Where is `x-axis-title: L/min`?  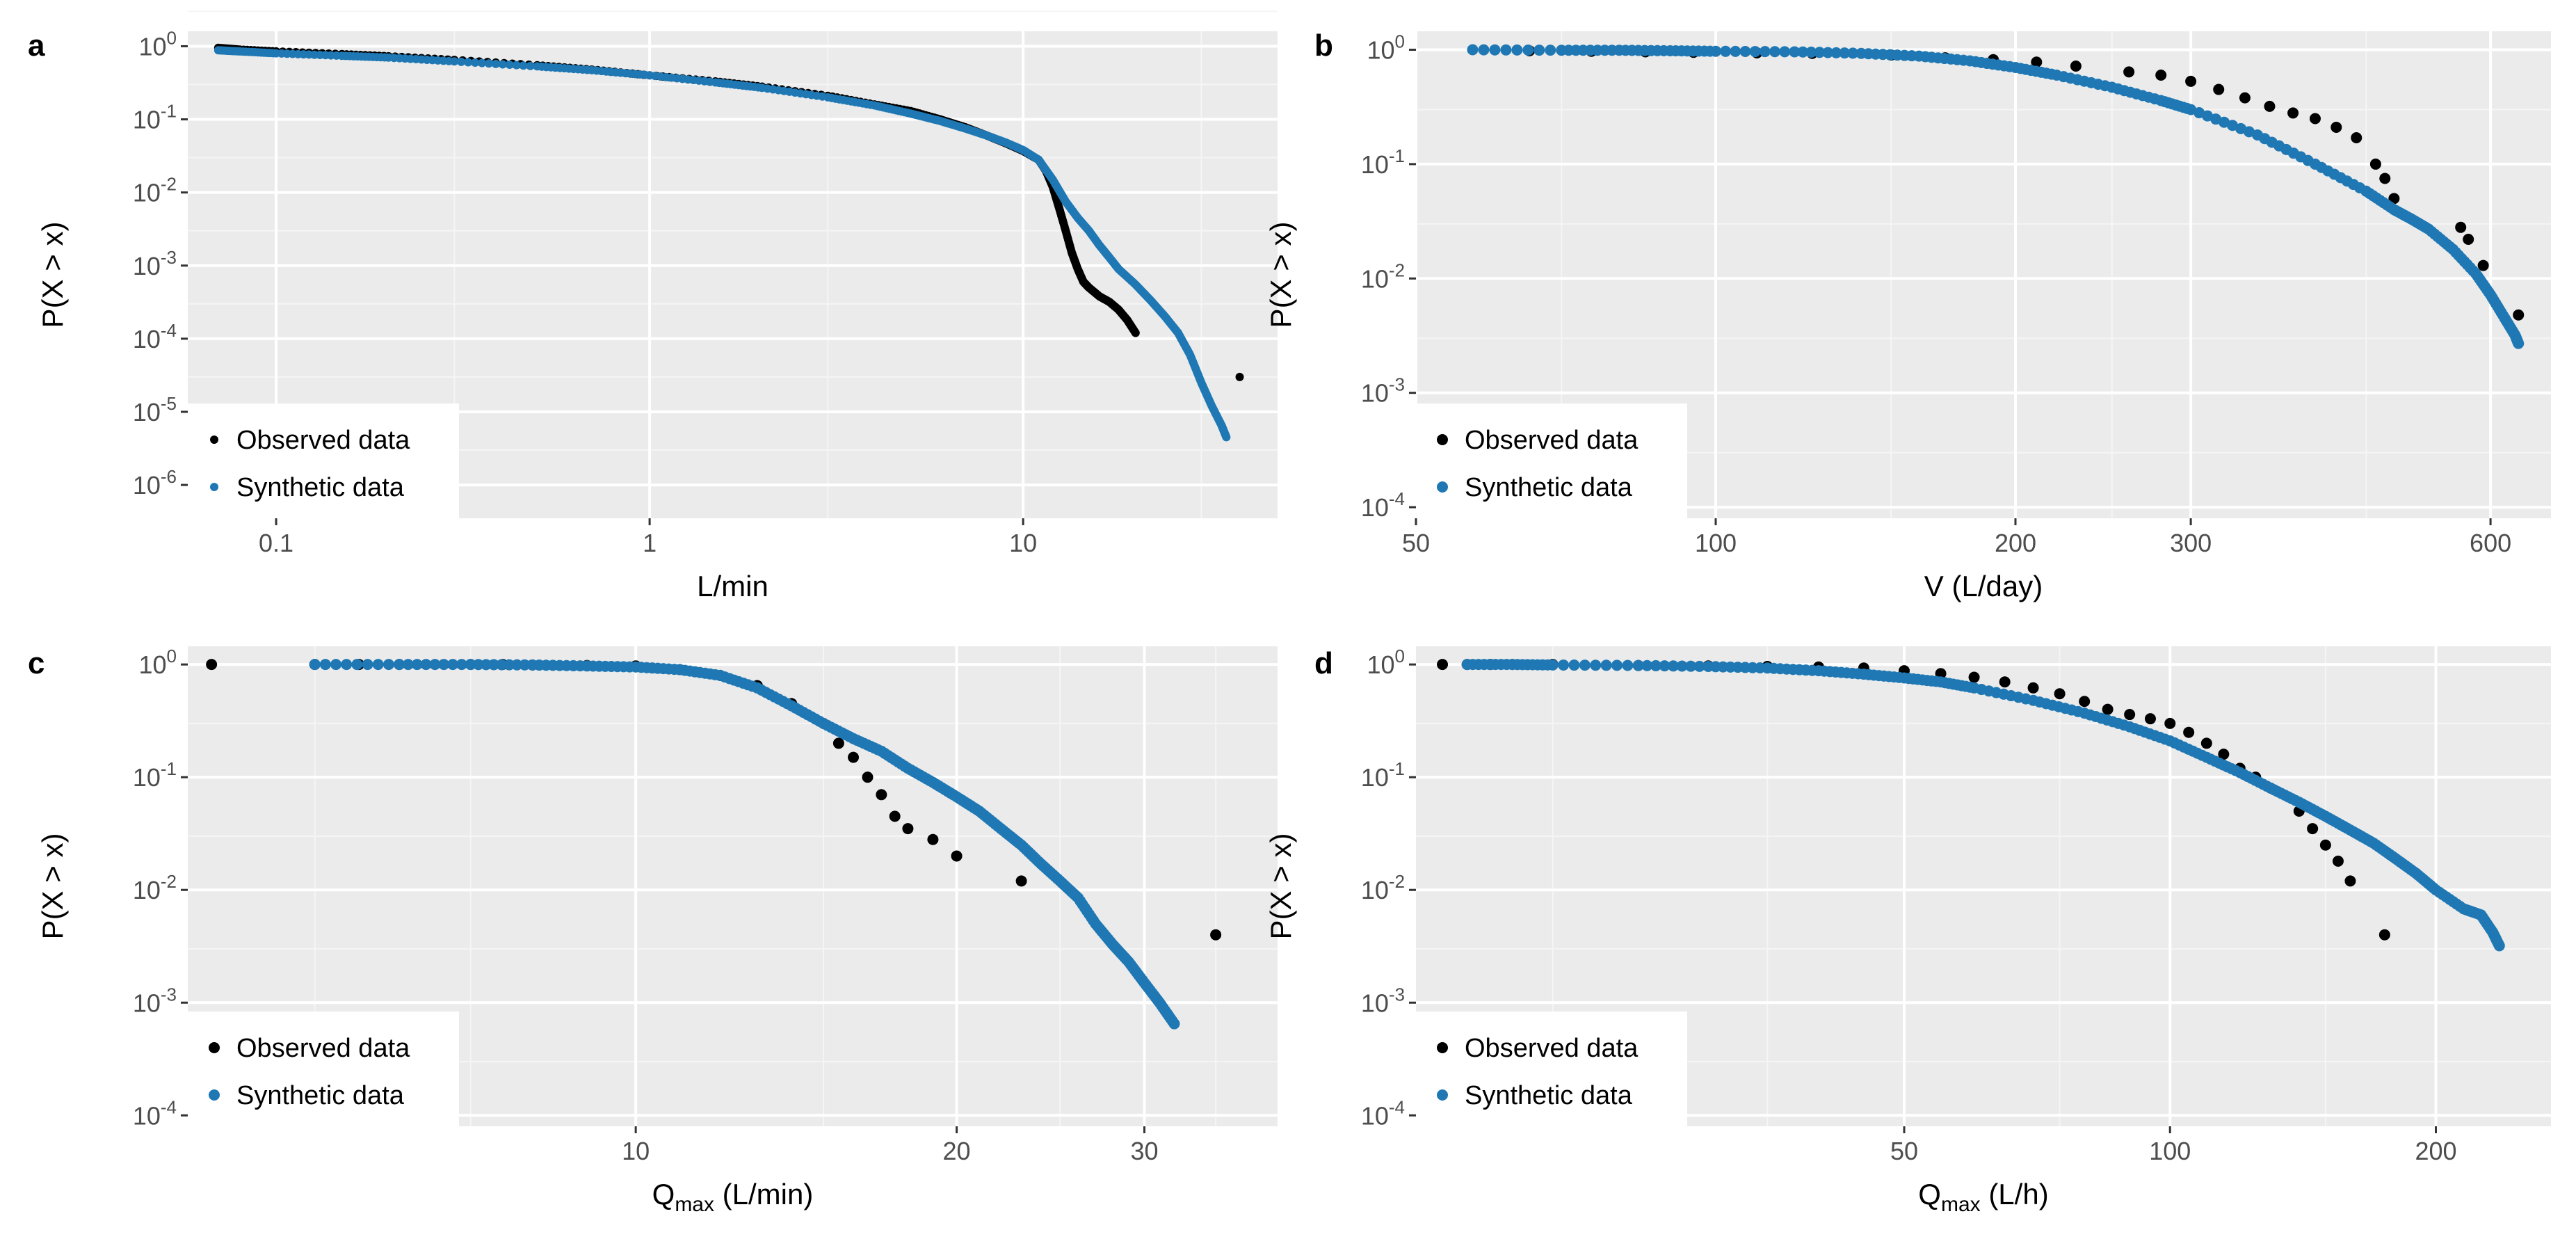 x-axis-title: L/min is located at coordinates (732, 586).